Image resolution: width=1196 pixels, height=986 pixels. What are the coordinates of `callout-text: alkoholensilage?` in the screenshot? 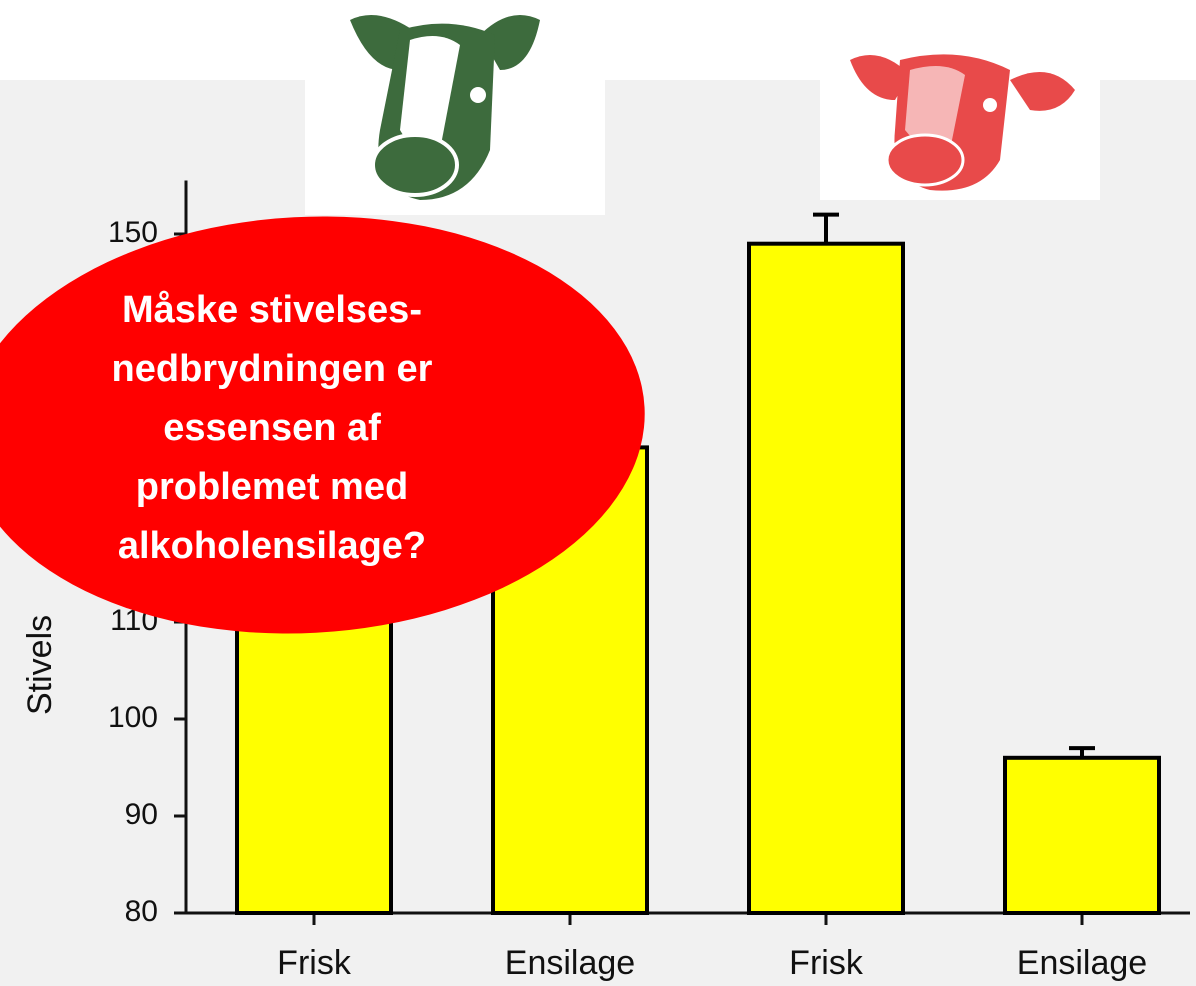 It's located at (272, 546).